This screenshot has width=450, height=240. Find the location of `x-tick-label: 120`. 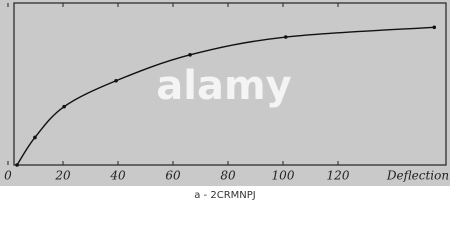

x-tick-label: 120 is located at coordinates (338, 176).